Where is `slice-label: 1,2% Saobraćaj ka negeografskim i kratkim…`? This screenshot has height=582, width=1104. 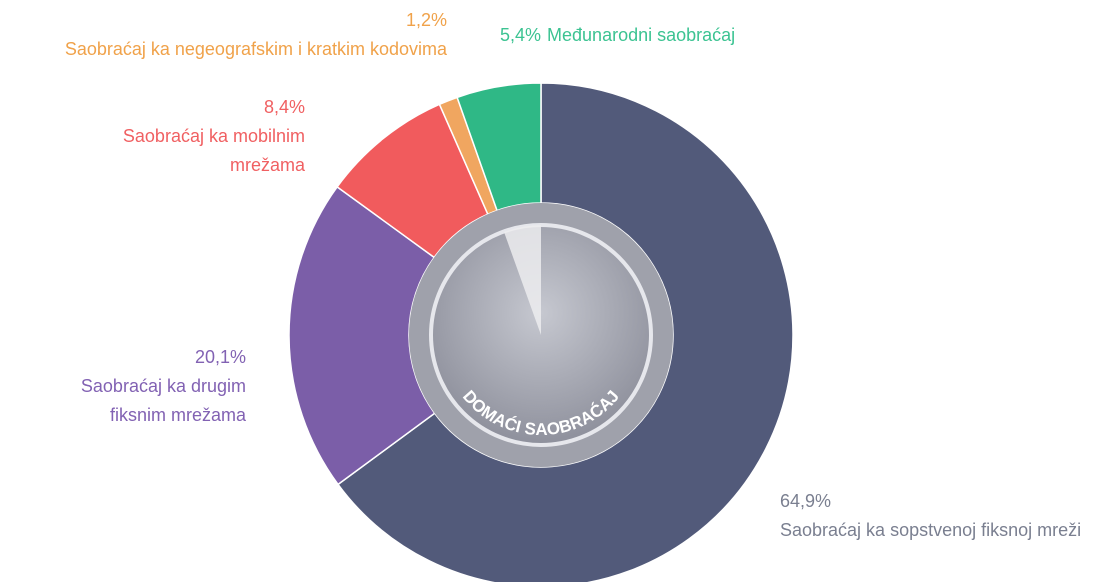
slice-label: 1,2% Saobraćaj ka negeografskim i kratkim… is located at coordinates (228, 35).